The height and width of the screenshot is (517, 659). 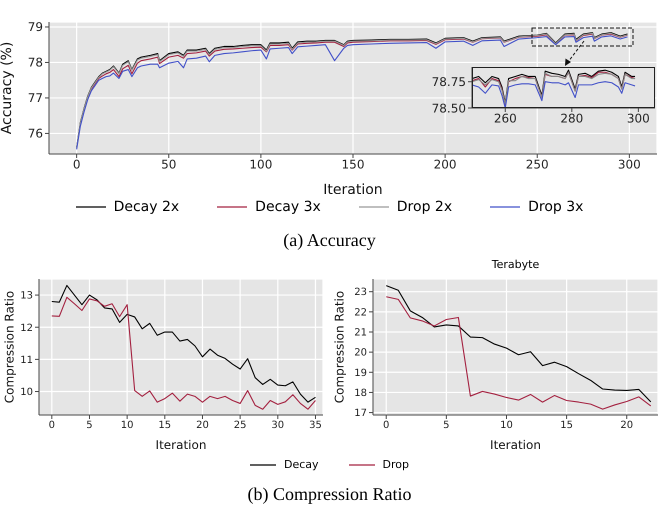 What do you see at coordinates (449, 81) in the screenshot?
I see `y-tick-label: 78.75` at bounding box center [449, 81].